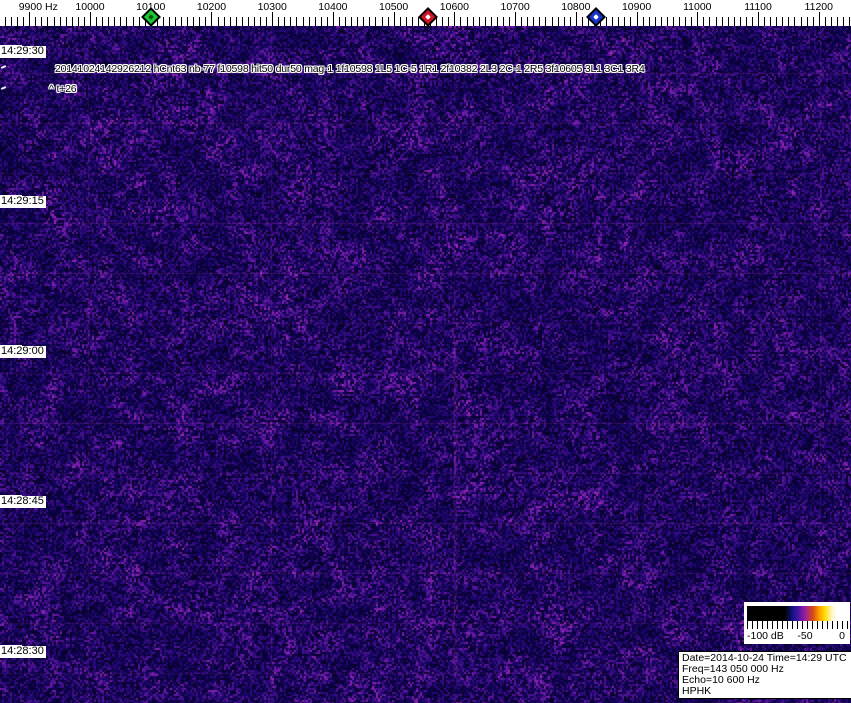  Describe the element at coordinates (515, 7) in the screenshot. I see `ruler-frequency-label: 10700` at that location.